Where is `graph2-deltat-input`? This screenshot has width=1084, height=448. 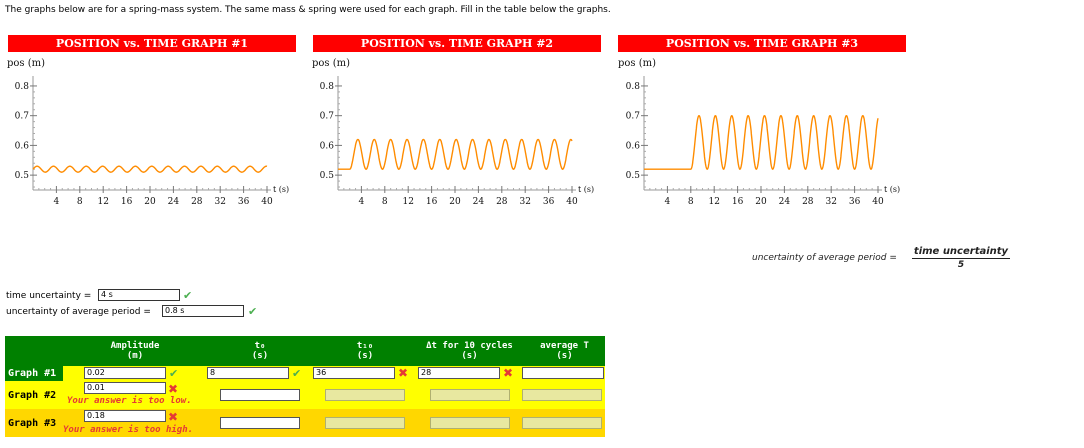 graph2-deltat-input is located at coordinates (470, 395).